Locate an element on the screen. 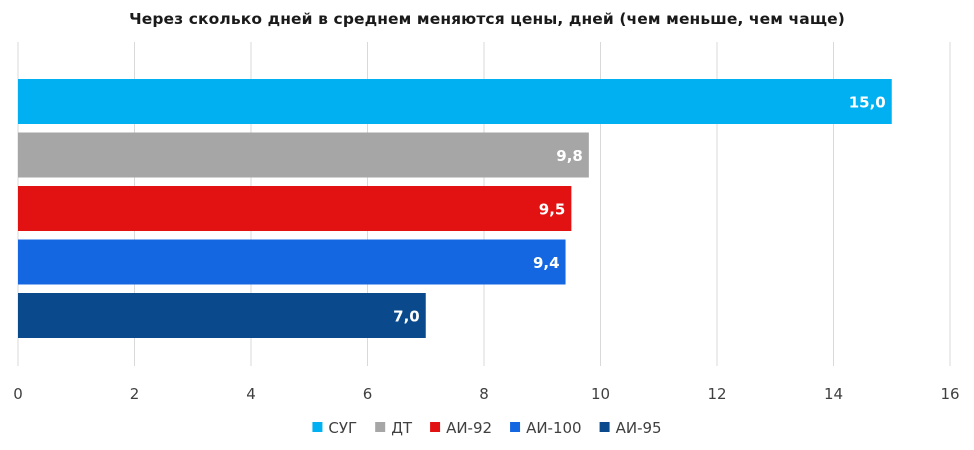 This screenshot has width=974, height=450. x-axis-ticks: 0 2 4 6 8 10 12 14 16 is located at coordinates (486, 394).